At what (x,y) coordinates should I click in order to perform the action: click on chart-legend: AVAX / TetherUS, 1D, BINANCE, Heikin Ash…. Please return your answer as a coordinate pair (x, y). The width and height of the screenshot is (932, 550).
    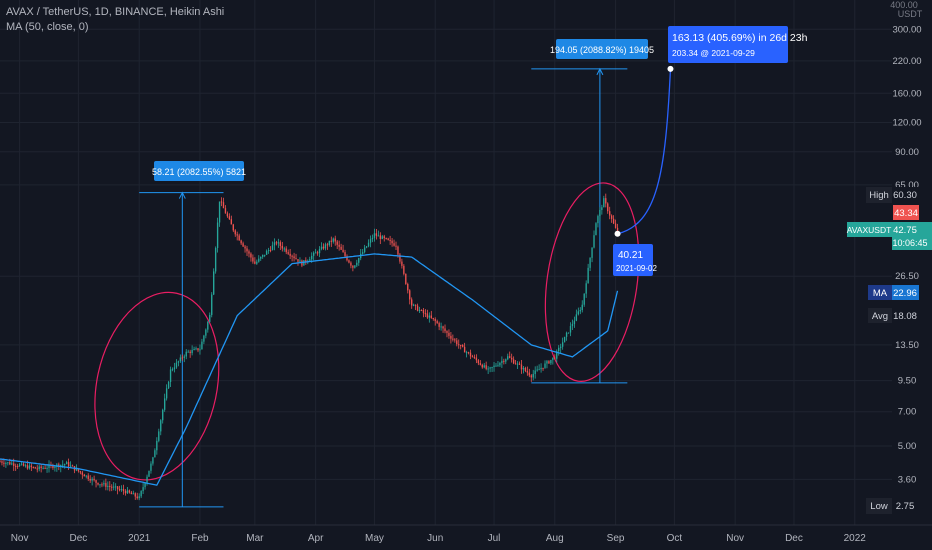
    Looking at the image, I should click on (115, 20).